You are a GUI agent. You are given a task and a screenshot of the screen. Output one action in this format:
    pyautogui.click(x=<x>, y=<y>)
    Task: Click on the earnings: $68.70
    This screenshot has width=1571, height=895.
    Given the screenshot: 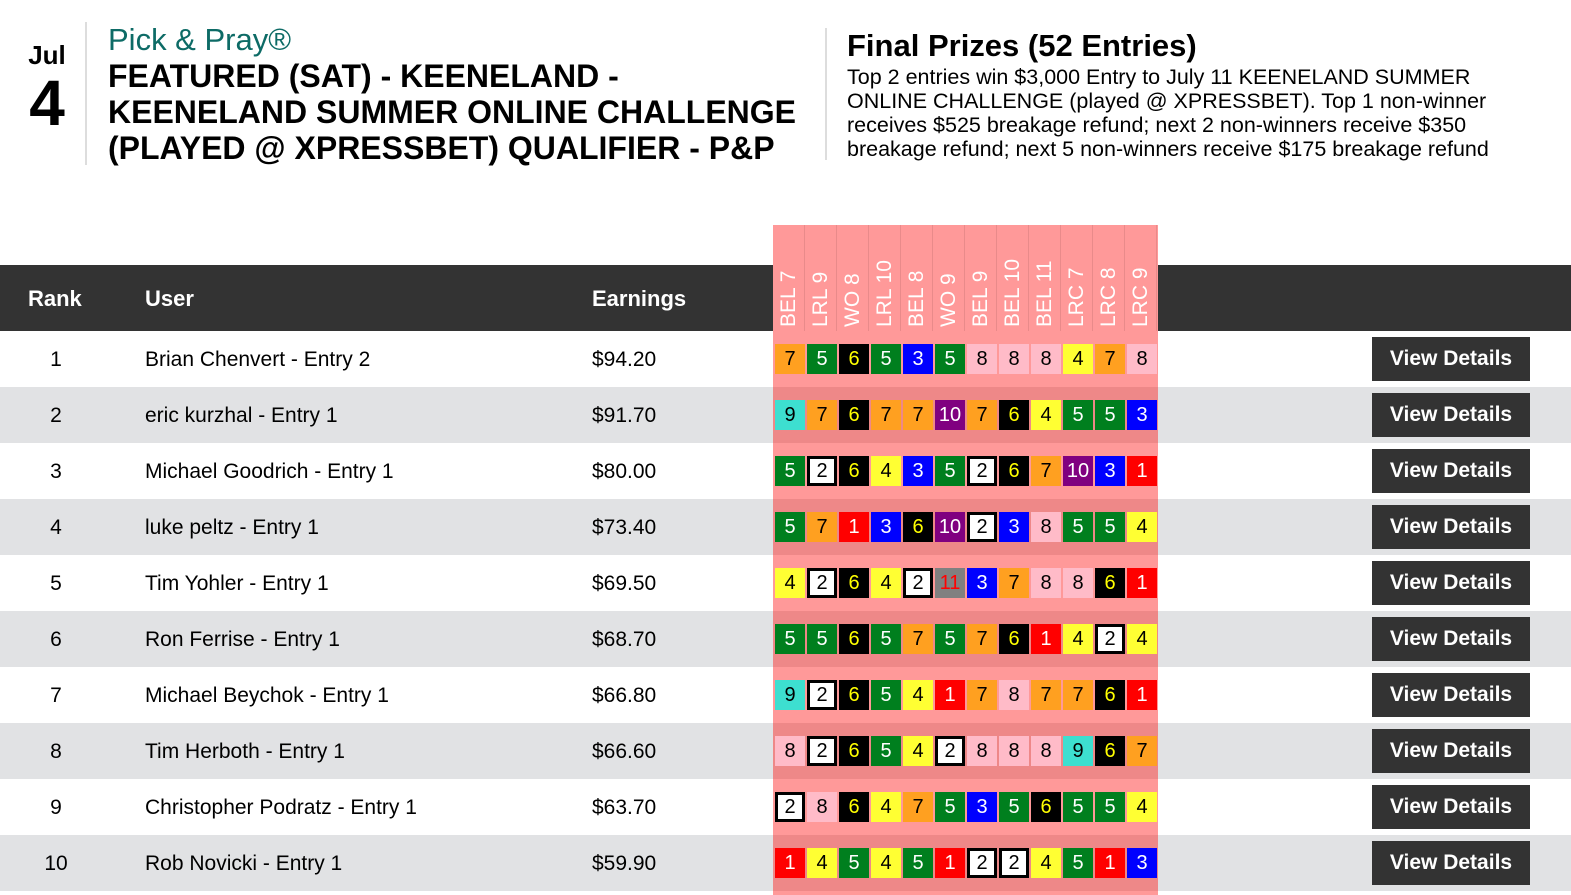 What is the action you would take?
    pyautogui.click(x=624, y=639)
    